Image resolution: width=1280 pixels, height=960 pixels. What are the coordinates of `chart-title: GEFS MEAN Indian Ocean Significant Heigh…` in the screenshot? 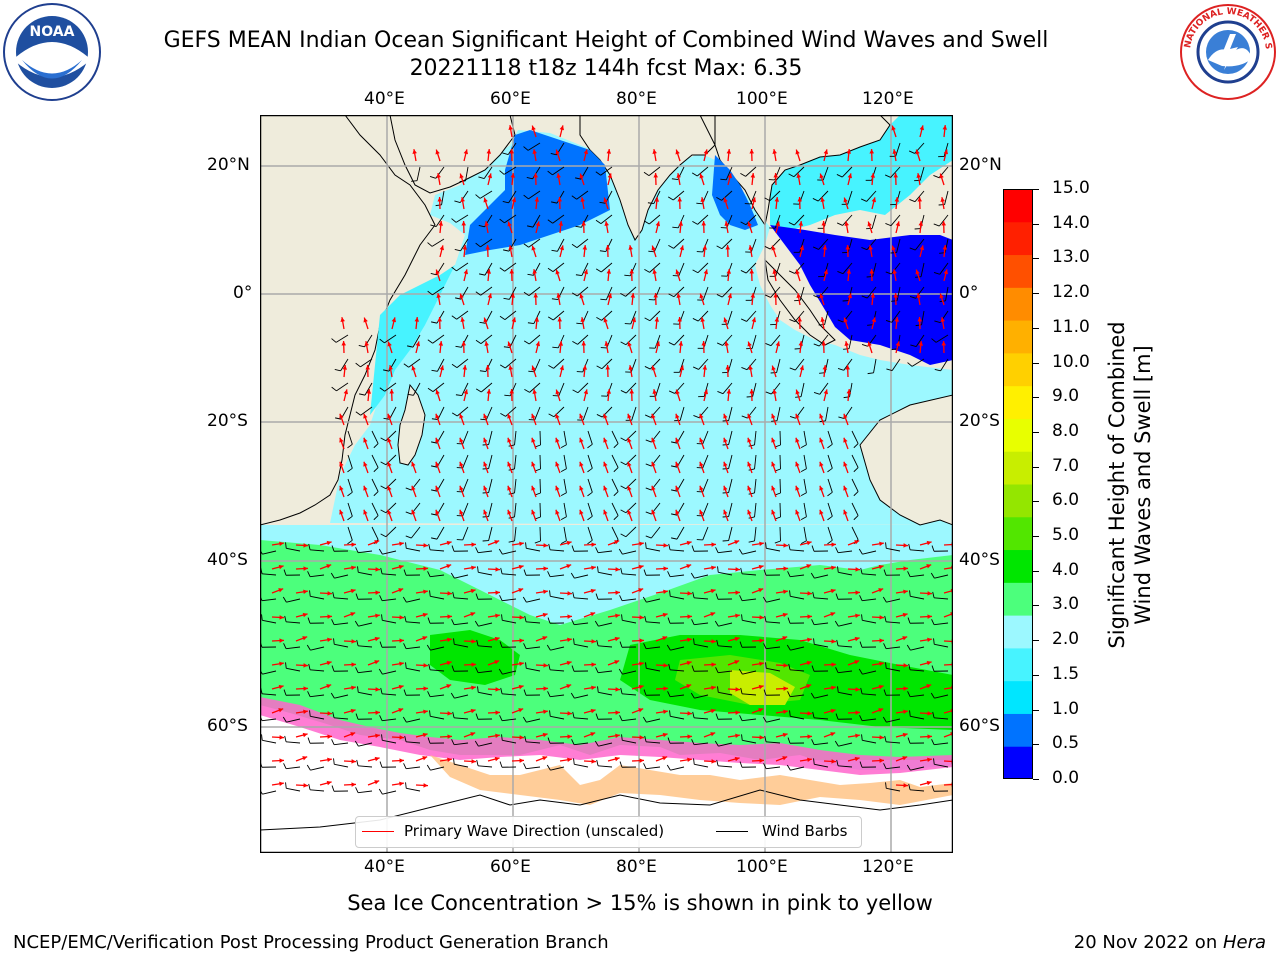 It's located at (606, 40).